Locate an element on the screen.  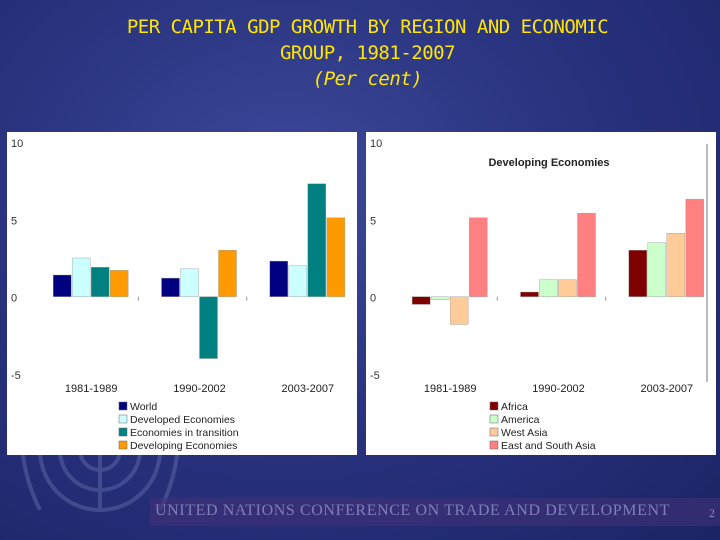
title-line-3: (Per cent) is located at coordinates (367, 79).